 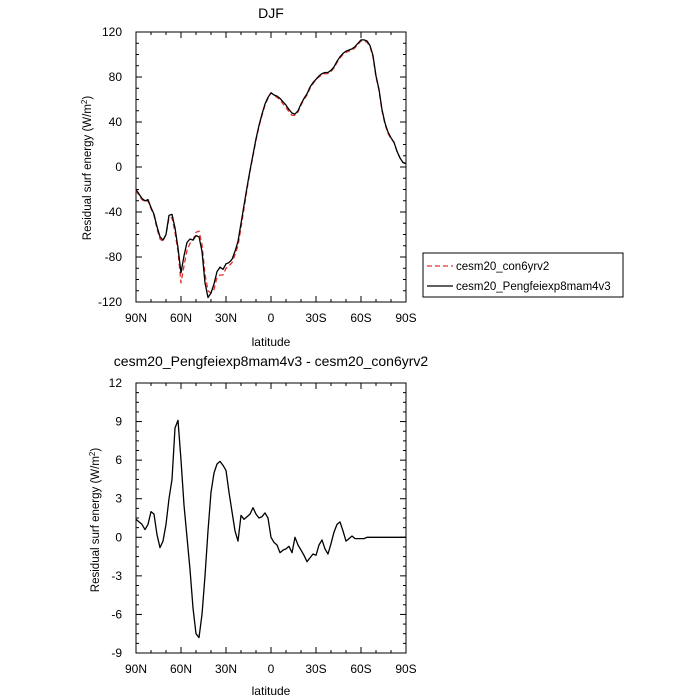 I want to click on bottom-x-tick-label: 0, so click(x=271, y=669).